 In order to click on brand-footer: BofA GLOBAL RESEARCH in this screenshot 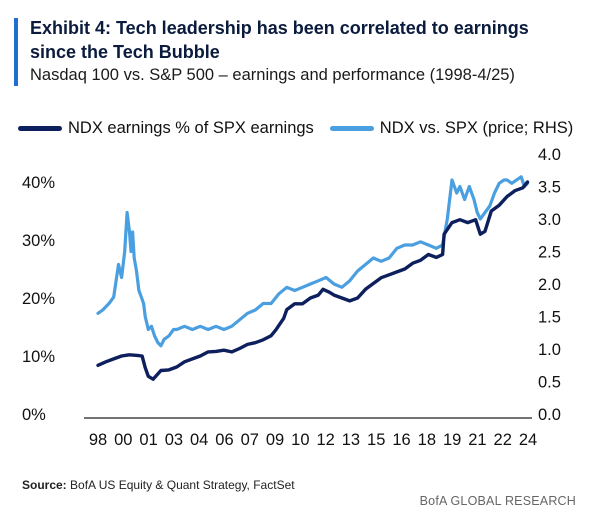, I will do `click(497, 501)`.